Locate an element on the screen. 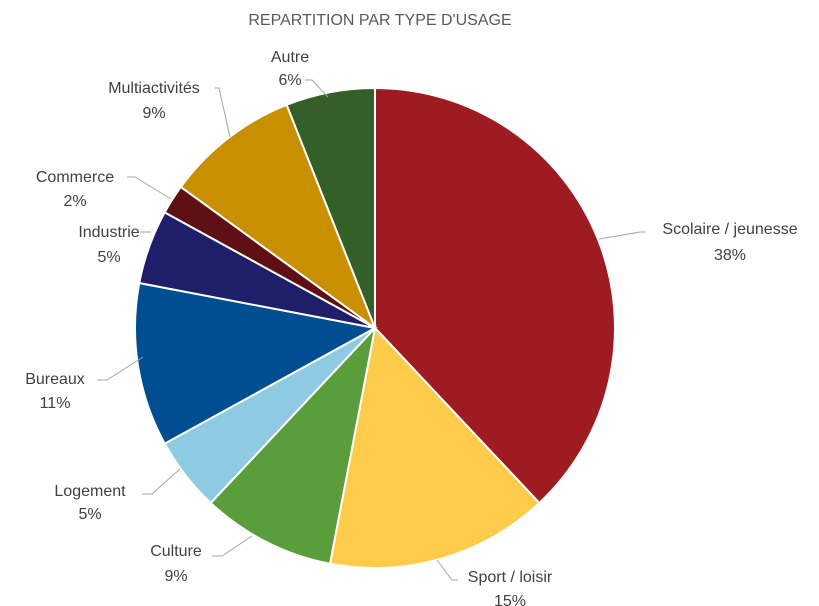 The image size is (819, 606). slice-value-label: 38% is located at coordinates (730, 255).